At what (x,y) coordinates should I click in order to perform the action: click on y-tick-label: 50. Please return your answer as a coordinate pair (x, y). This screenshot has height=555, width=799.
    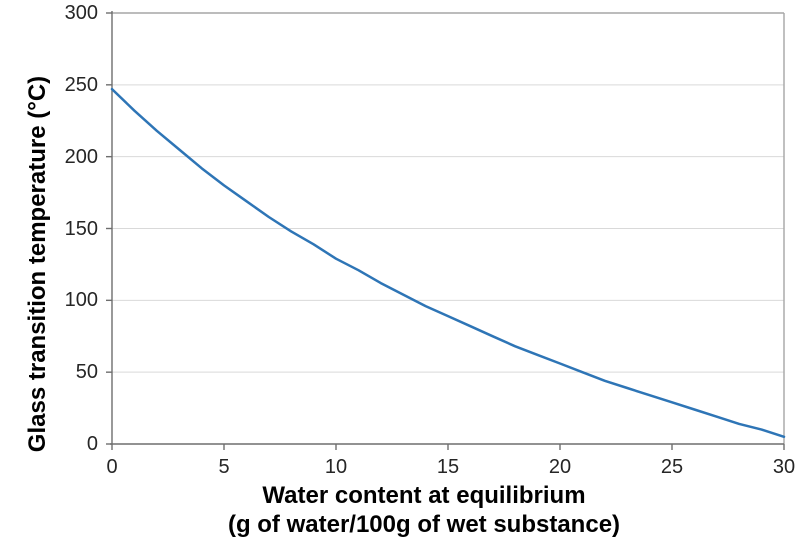
    Looking at the image, I should click on (86, 372).